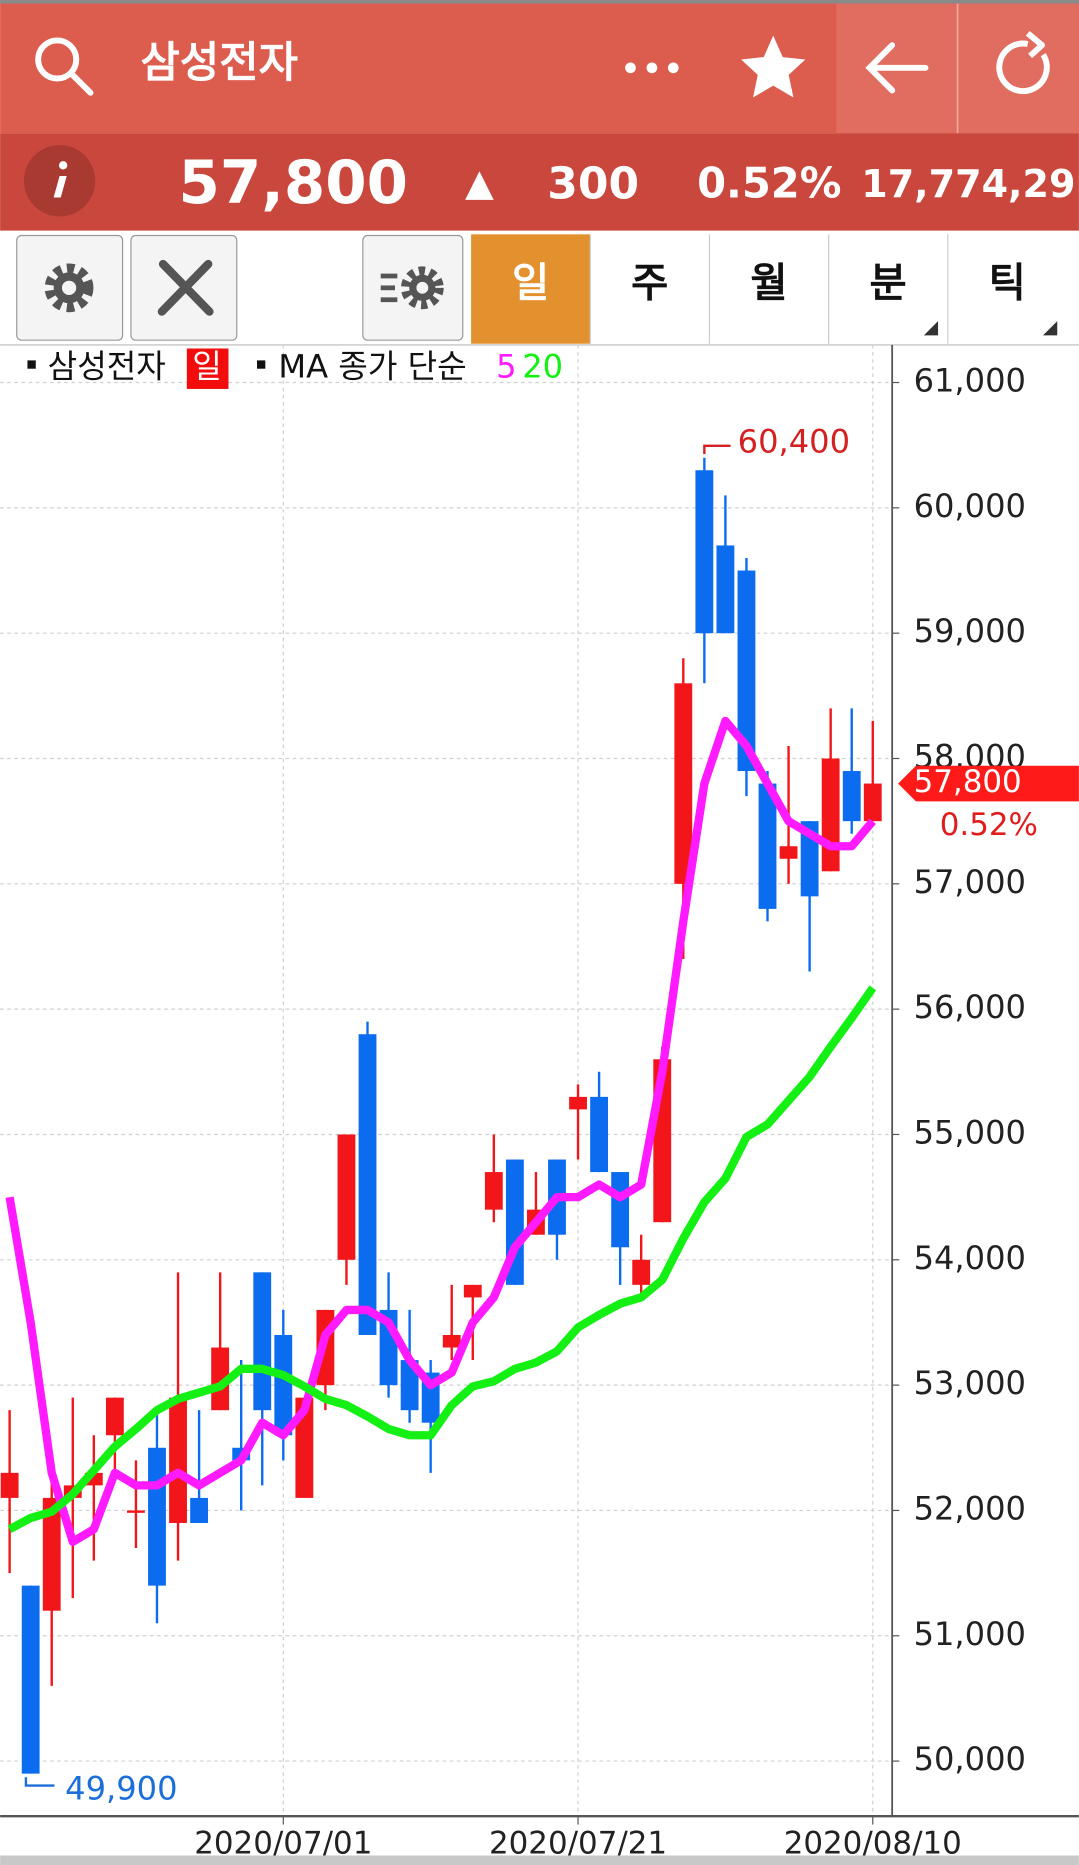  Describe the element at coordinates (652, 68) in the screenshot. I see `more-button` at that location.